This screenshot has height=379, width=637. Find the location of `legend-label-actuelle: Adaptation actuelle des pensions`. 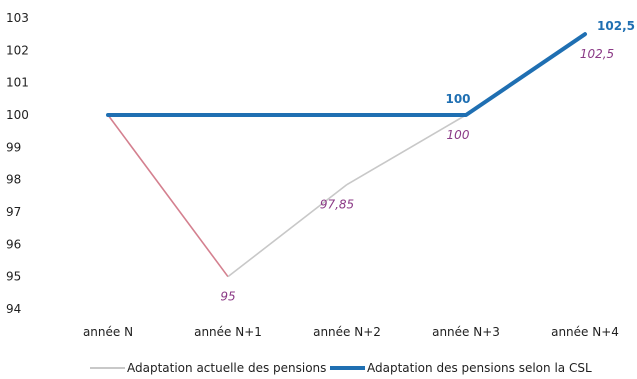

legend-label-actuelle: Adaptation actuelle des pensions is located at coordinates (226, 368).